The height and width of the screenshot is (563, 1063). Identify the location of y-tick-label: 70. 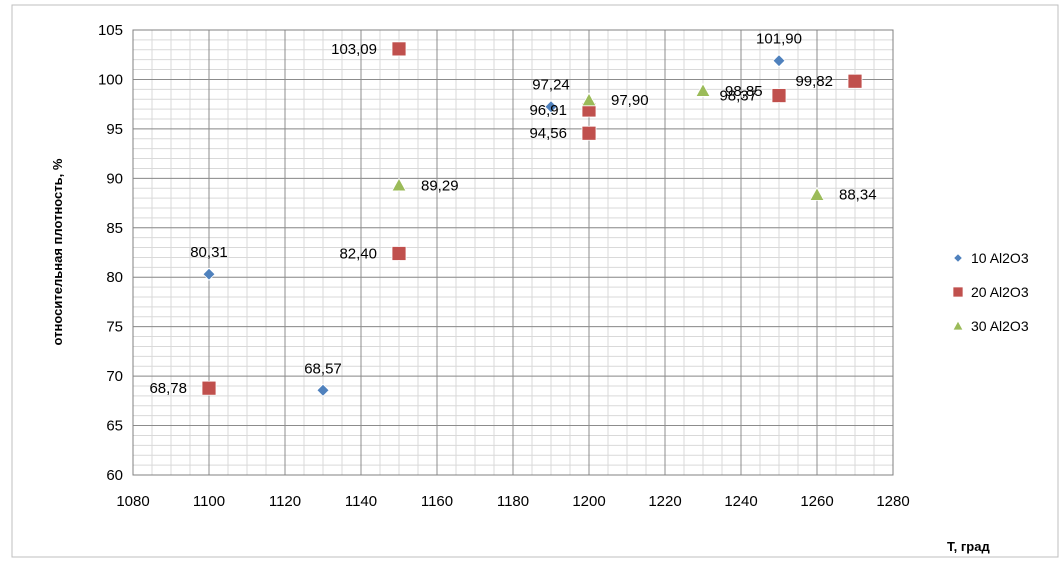
(114, 376).